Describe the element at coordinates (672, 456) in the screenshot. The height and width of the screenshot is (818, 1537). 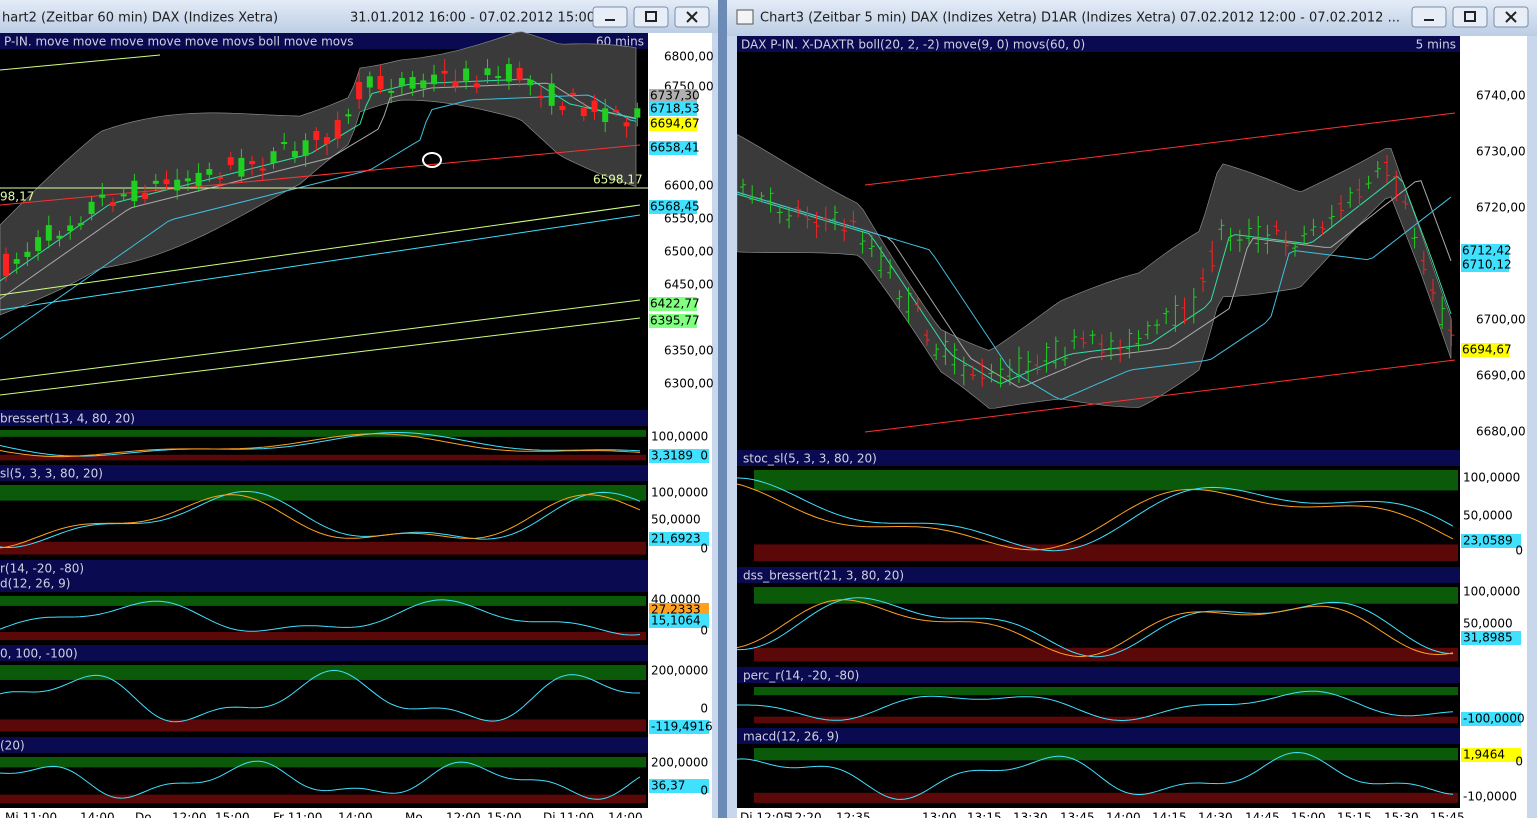
I see `panel-label: 3,3189` at that location.